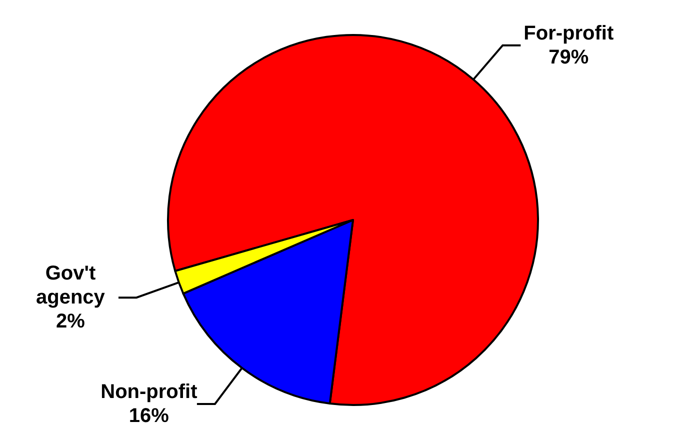  I want to click on data-label: 79%, so click(568, 57).